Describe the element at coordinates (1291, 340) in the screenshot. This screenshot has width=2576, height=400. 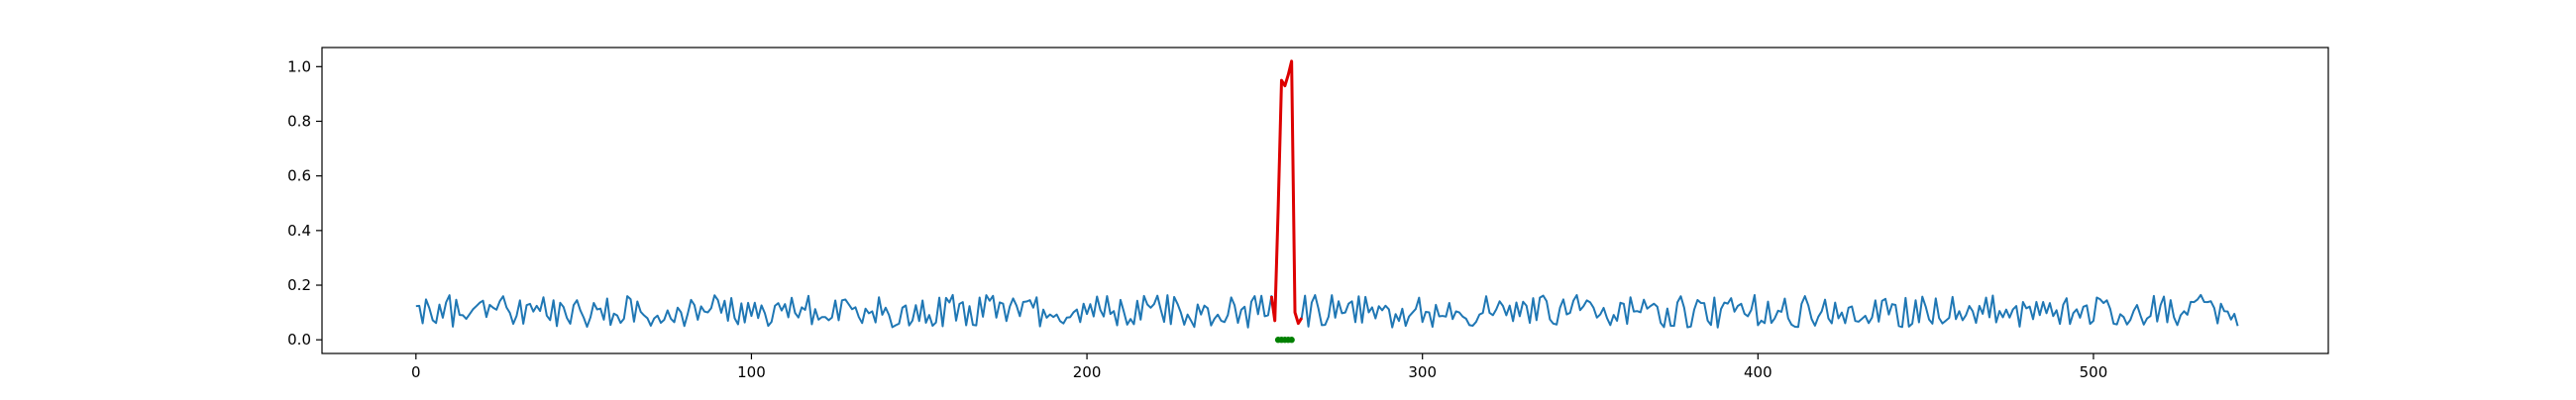
I see `anomaly-marker` at that location.